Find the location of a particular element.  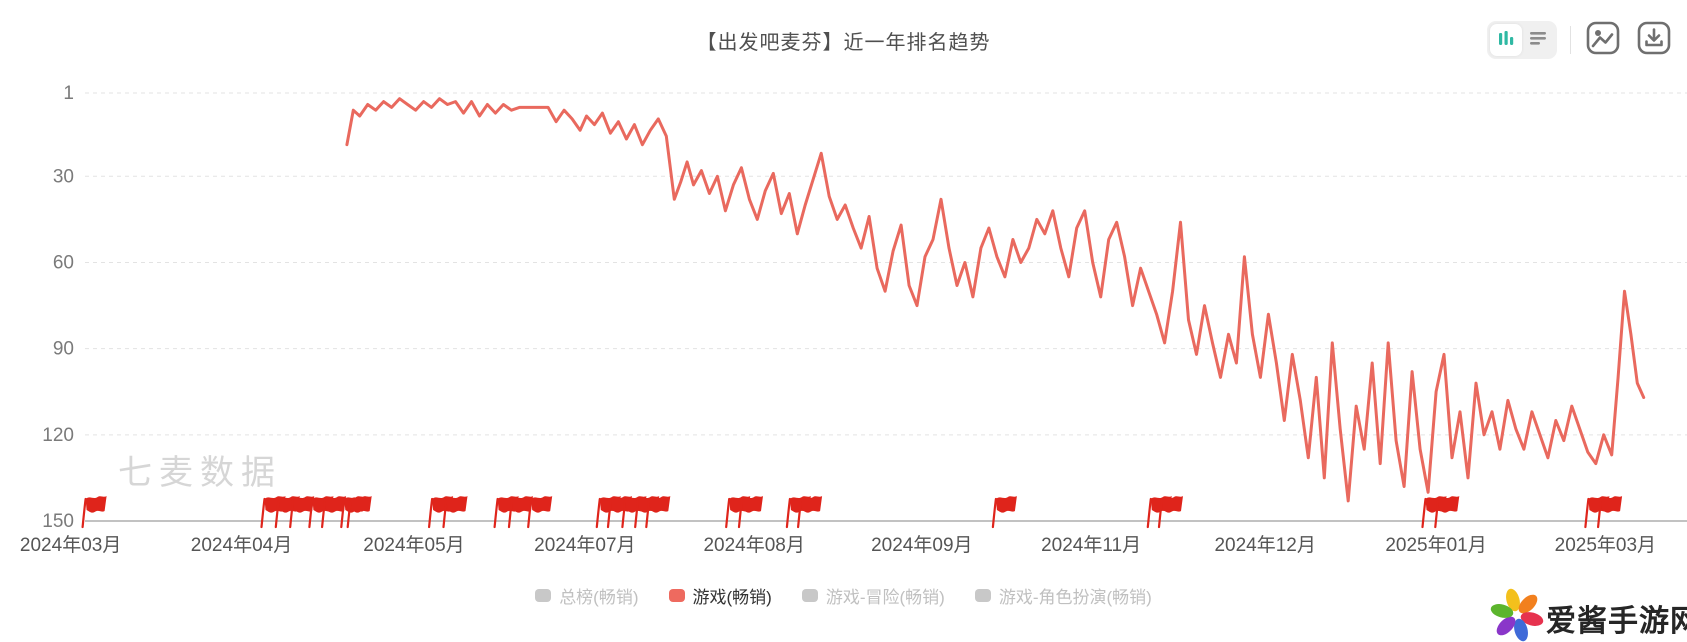

legend-label: 游戏-角色扮演(畅销) is located at coordinates (1075, 597).